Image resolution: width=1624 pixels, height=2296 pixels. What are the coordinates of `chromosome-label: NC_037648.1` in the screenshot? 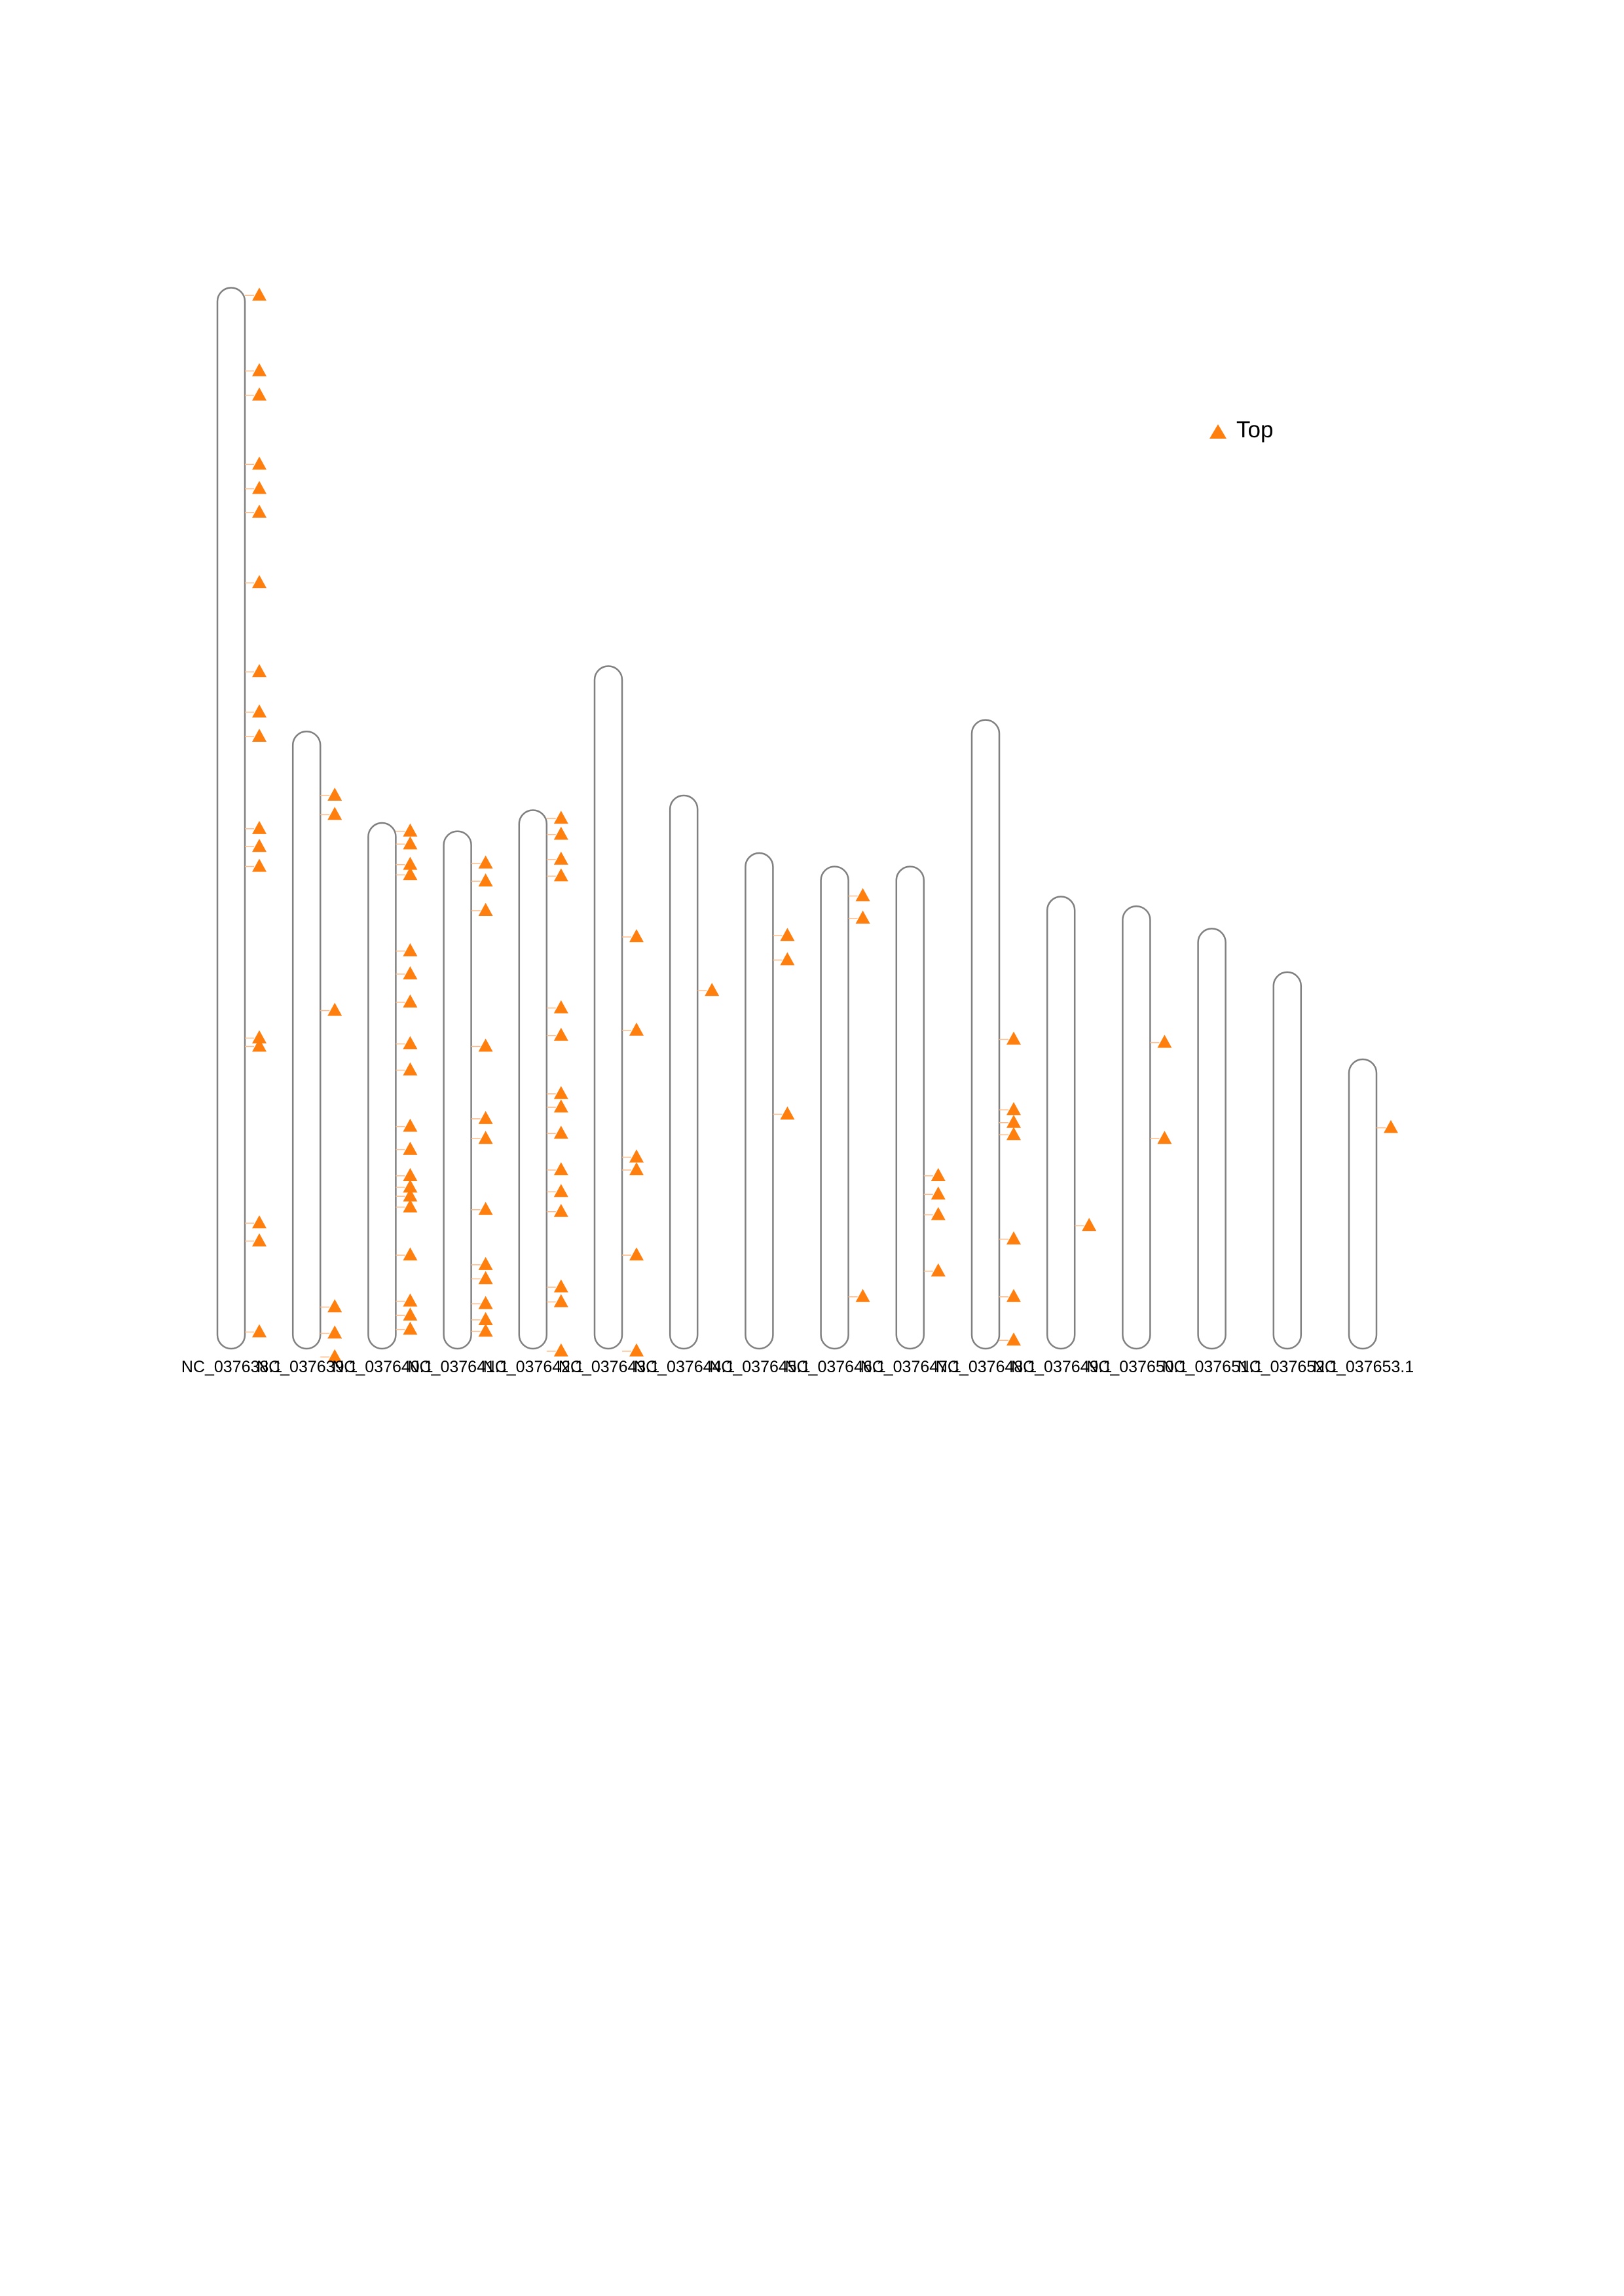 It's located at (986, 1367).